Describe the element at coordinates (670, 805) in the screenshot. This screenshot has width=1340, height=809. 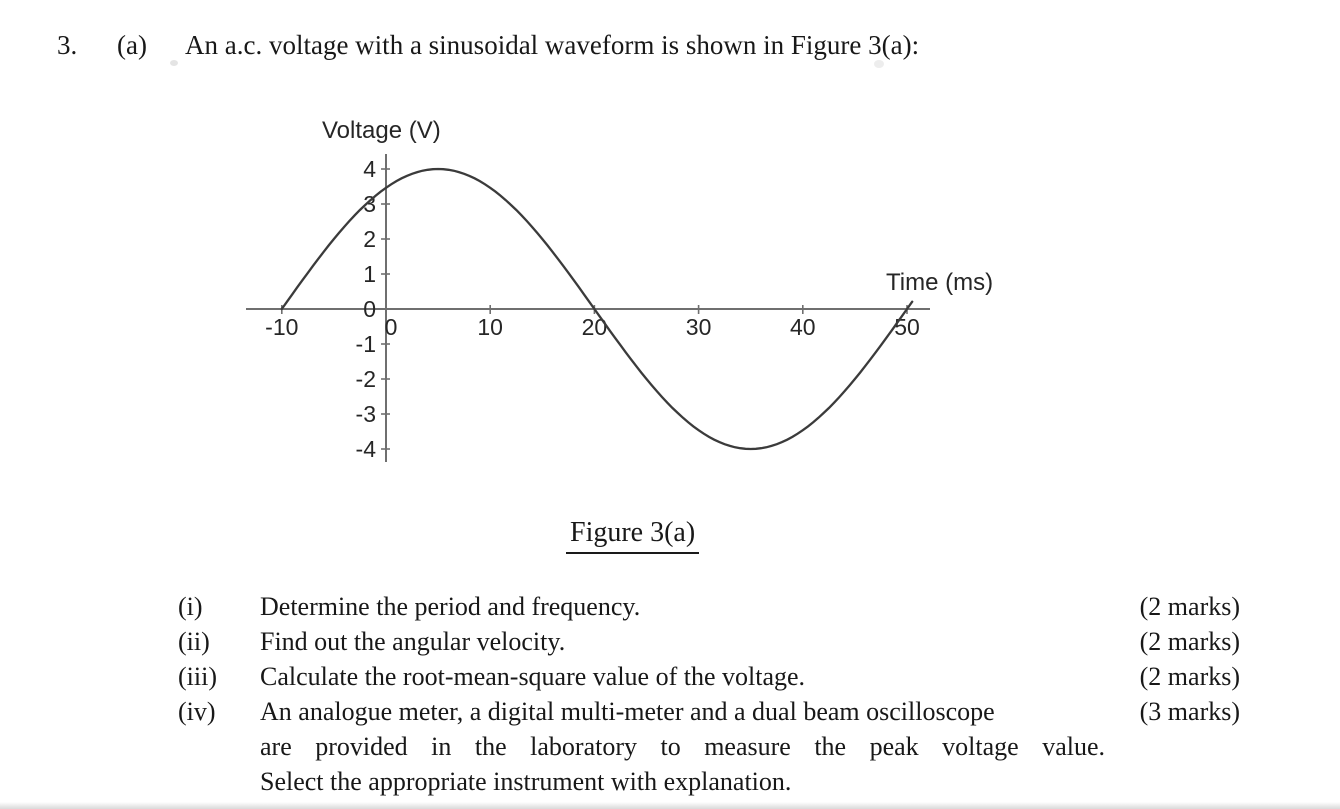
I see `page-scan-edge` at that location.